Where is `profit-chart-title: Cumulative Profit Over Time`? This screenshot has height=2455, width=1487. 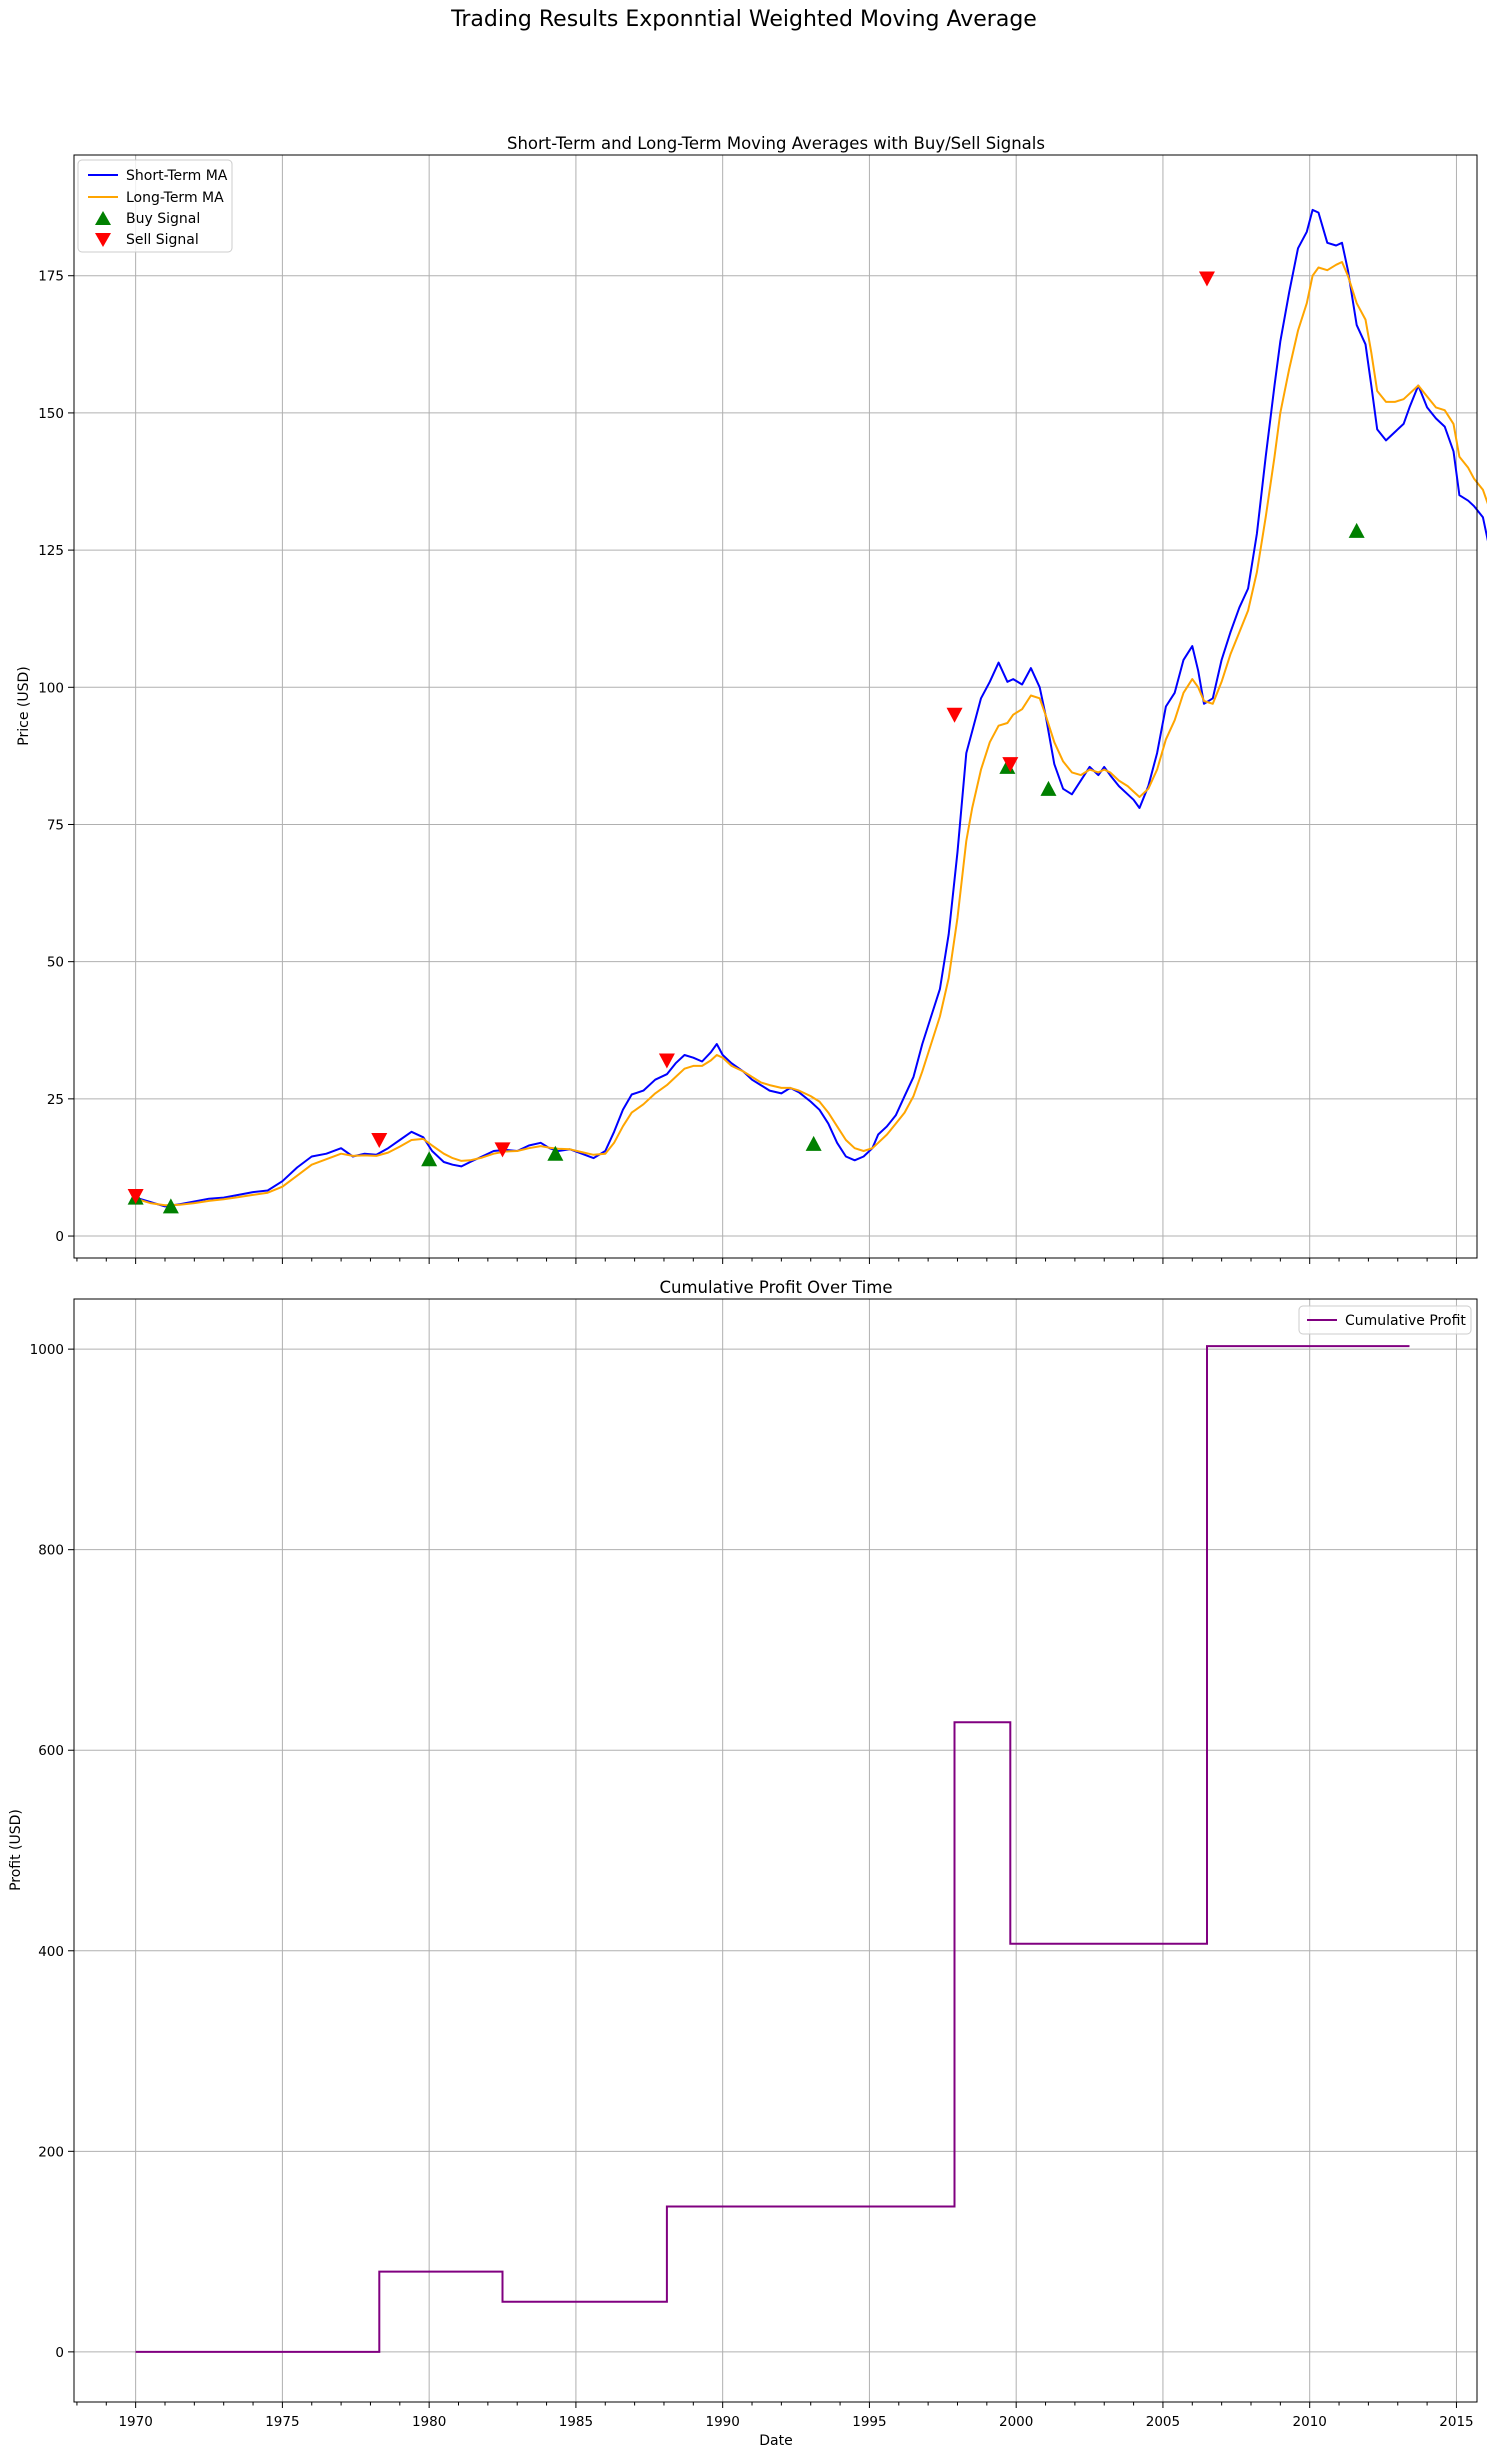 profit-chart-title: Cumulative Profit Over Time is located at coordinates (775, 1287).